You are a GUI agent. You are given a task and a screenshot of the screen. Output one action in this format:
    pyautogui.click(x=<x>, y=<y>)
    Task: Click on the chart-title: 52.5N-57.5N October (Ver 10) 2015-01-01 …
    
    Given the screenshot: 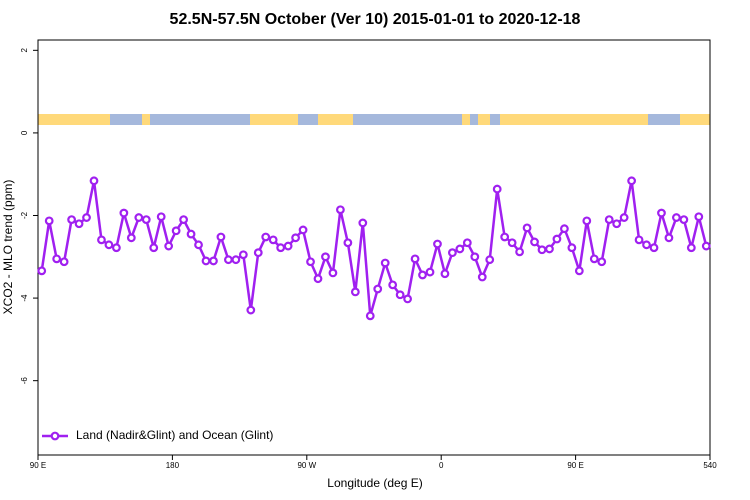 What is the action you would take?
    pyautogui.click(x=375, y=19)
    